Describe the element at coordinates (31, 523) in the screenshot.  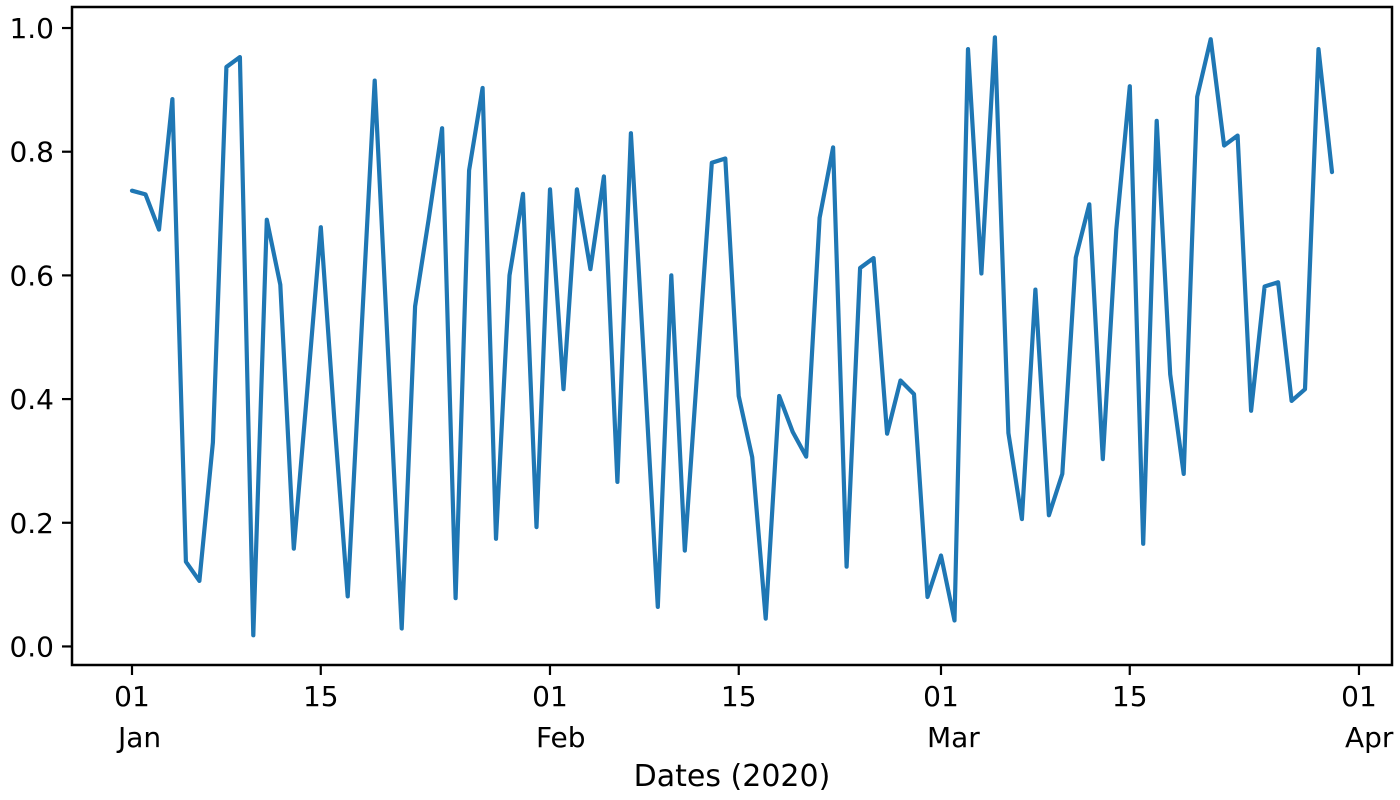
I see `y-tick-label: 0.2` at that location.